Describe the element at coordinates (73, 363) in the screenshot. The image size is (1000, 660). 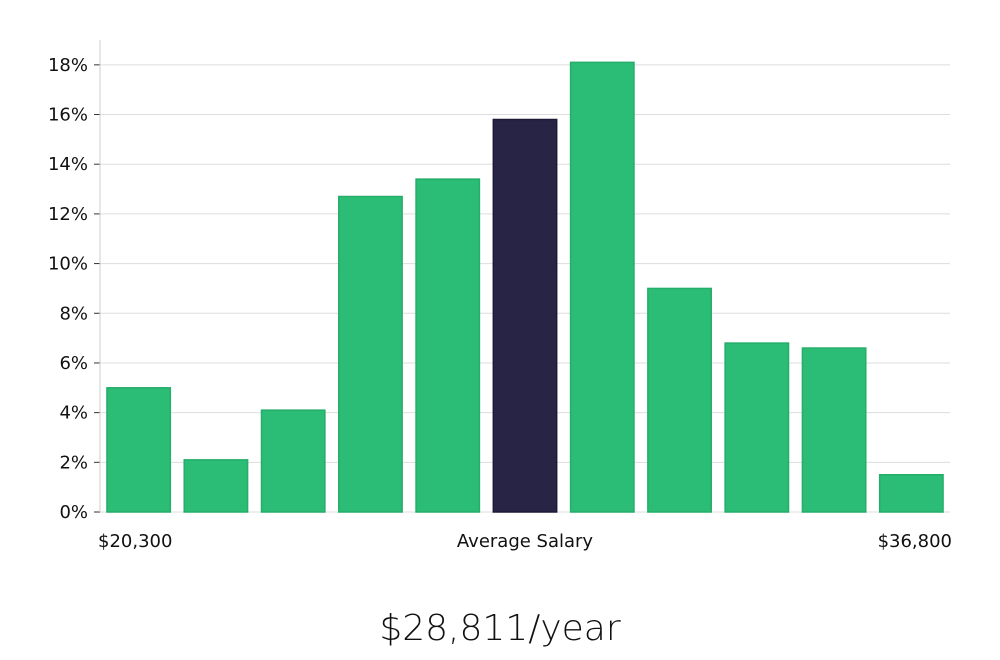
I see `y-tick-label: 6%` at that location.